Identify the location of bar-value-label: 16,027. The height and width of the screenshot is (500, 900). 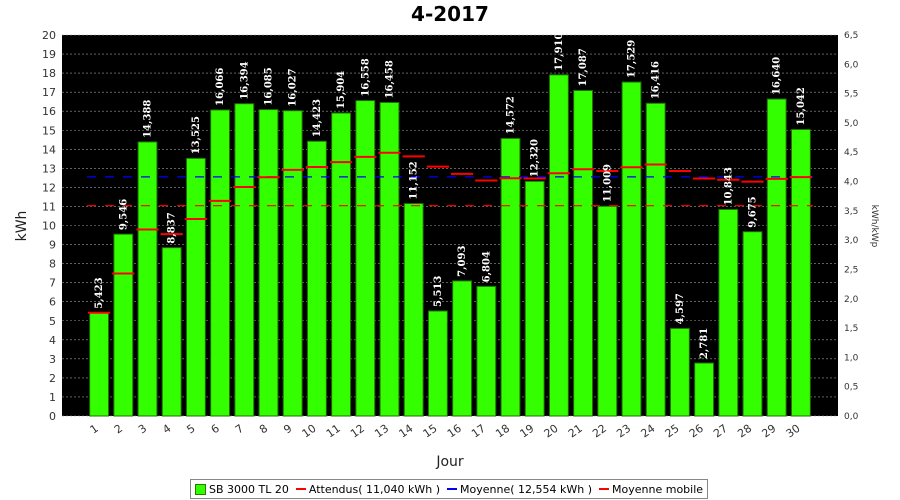
(293, 87).